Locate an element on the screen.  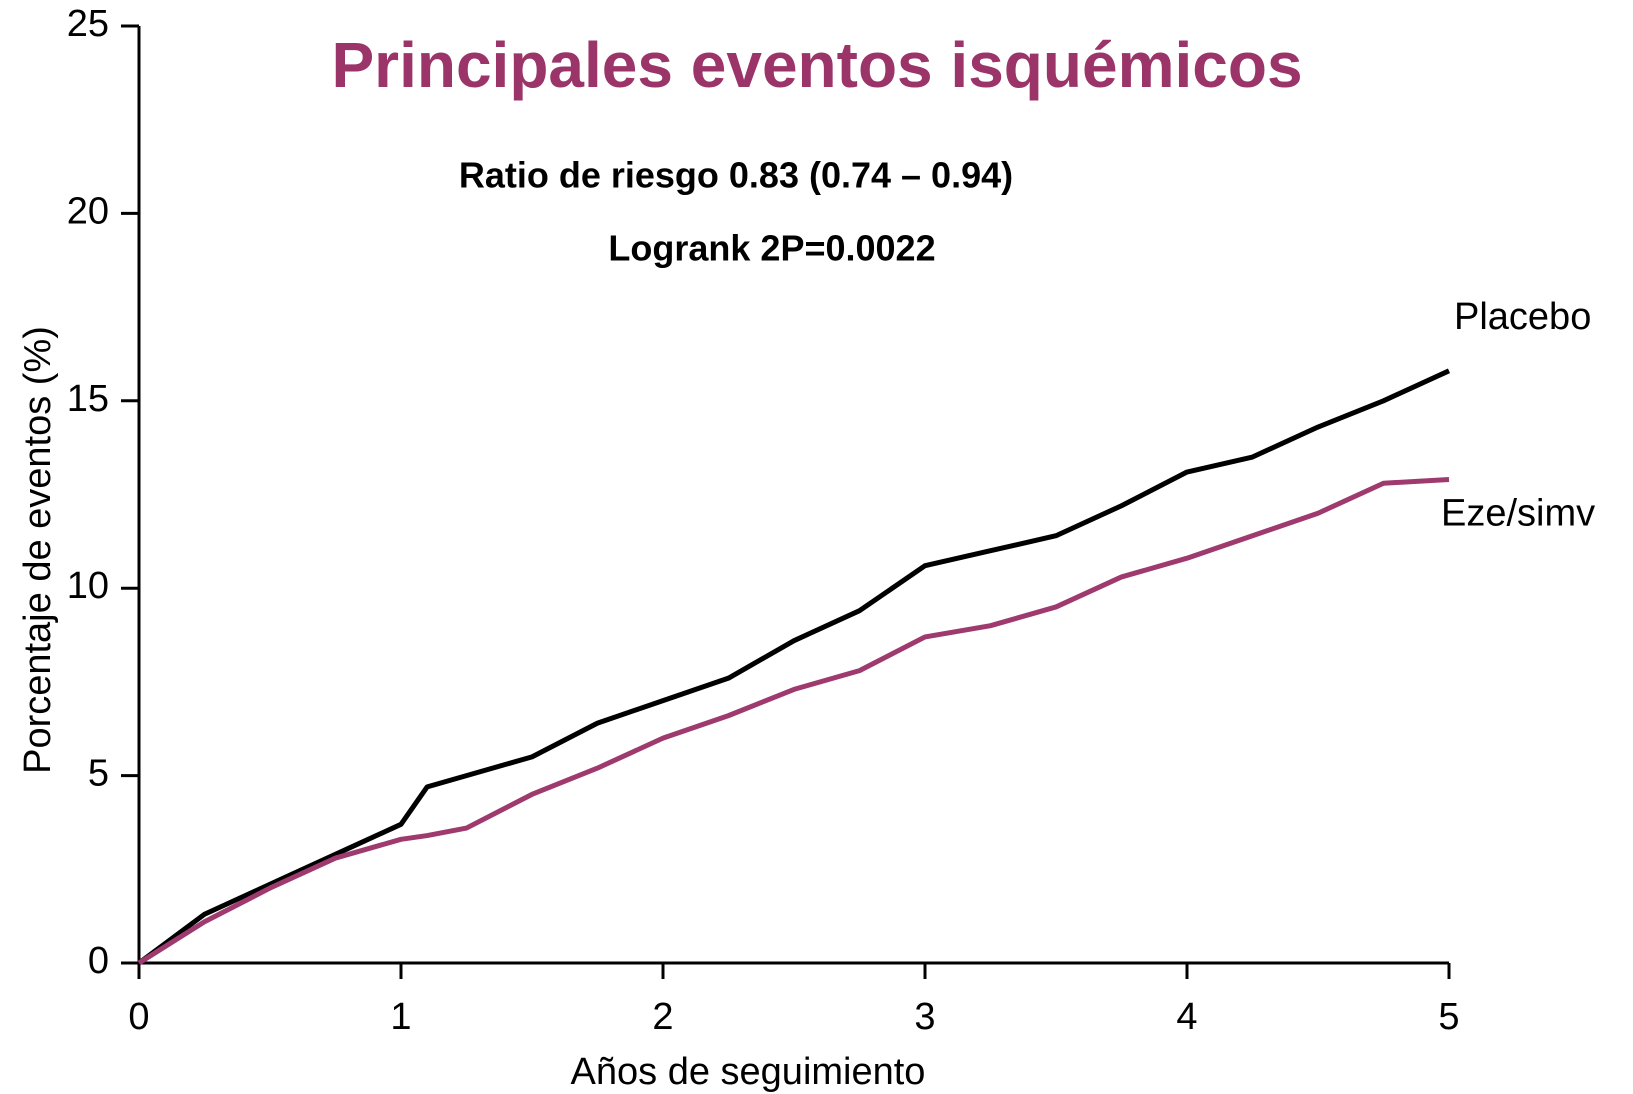
x-tick-label: 5 is located at coordinates (1448, 1017).